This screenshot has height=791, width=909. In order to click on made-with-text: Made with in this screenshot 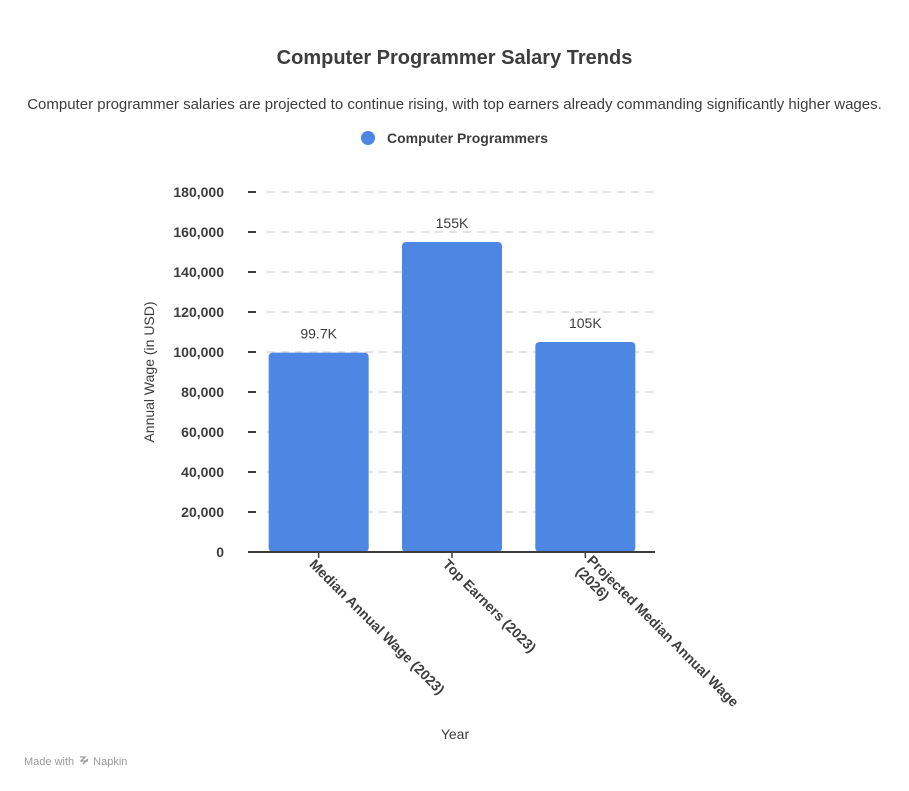, I will do `click(49, 761)`.